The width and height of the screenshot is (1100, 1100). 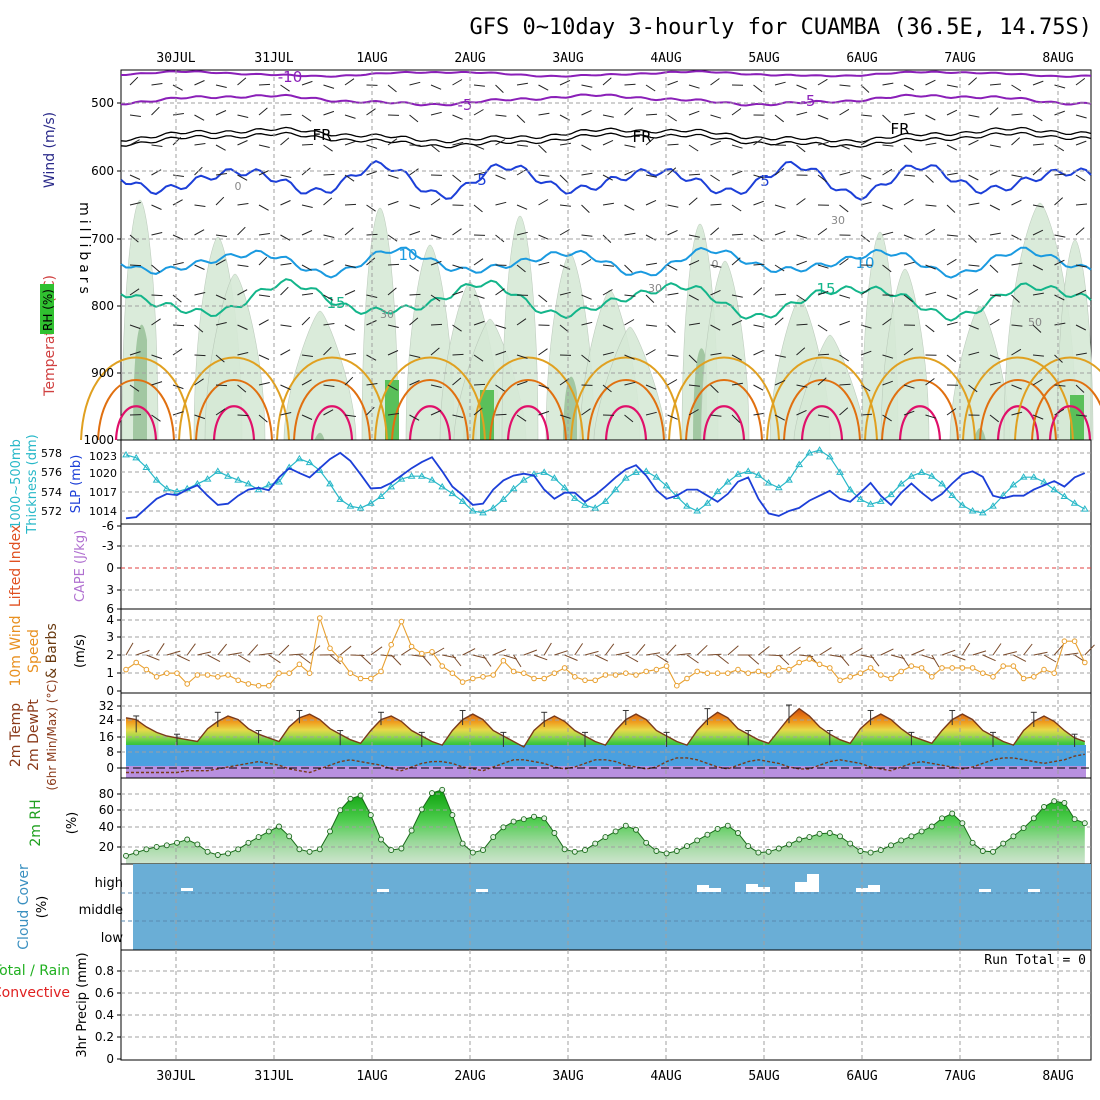 What do you see at coordinates (482, 180) in the screenshot?
I see `contour-label: 5` at bounding box center [482, 180].